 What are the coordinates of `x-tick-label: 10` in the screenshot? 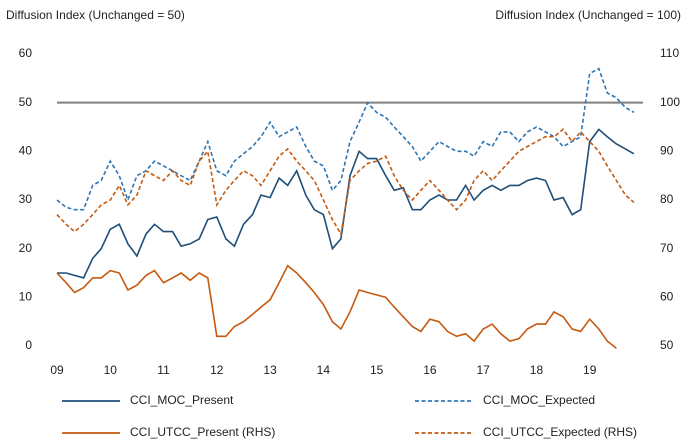 It's located at (111, 370).